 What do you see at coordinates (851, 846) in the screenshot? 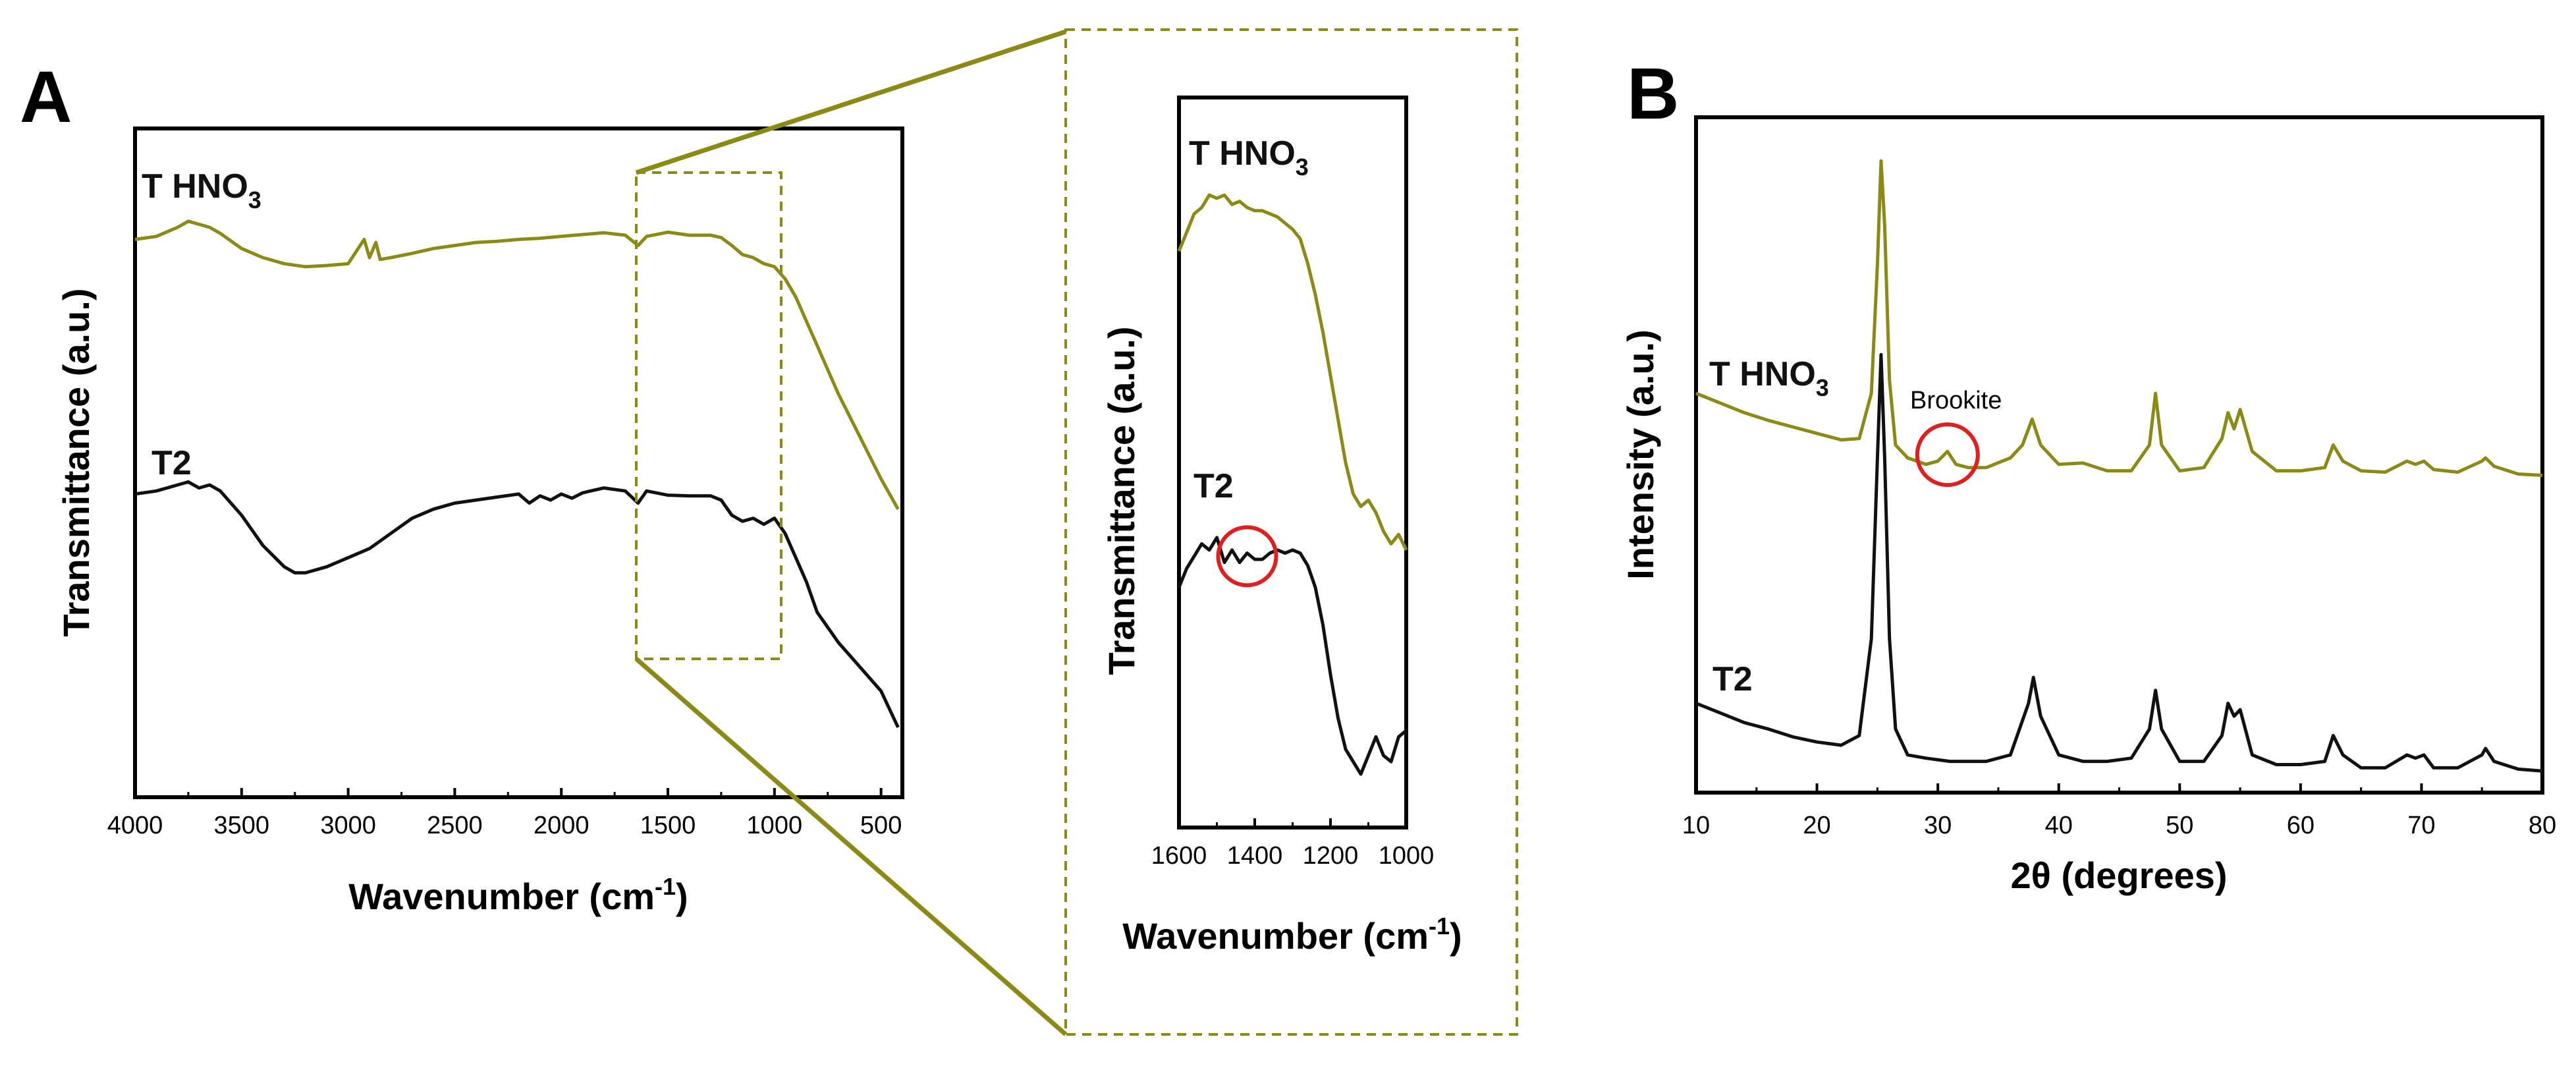
I see `zoom-connector-bottom` at bounding box center [851, 846].